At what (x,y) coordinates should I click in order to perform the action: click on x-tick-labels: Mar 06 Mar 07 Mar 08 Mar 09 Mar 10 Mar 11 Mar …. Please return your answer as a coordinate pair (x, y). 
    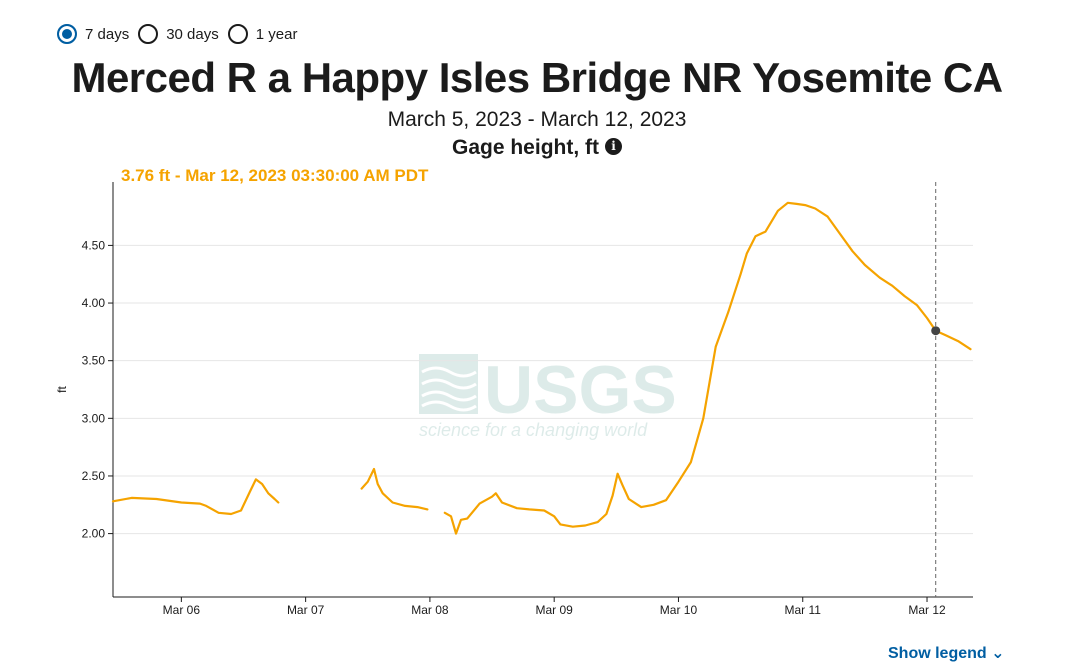
    Looking at the image, I should click on (554, 607).